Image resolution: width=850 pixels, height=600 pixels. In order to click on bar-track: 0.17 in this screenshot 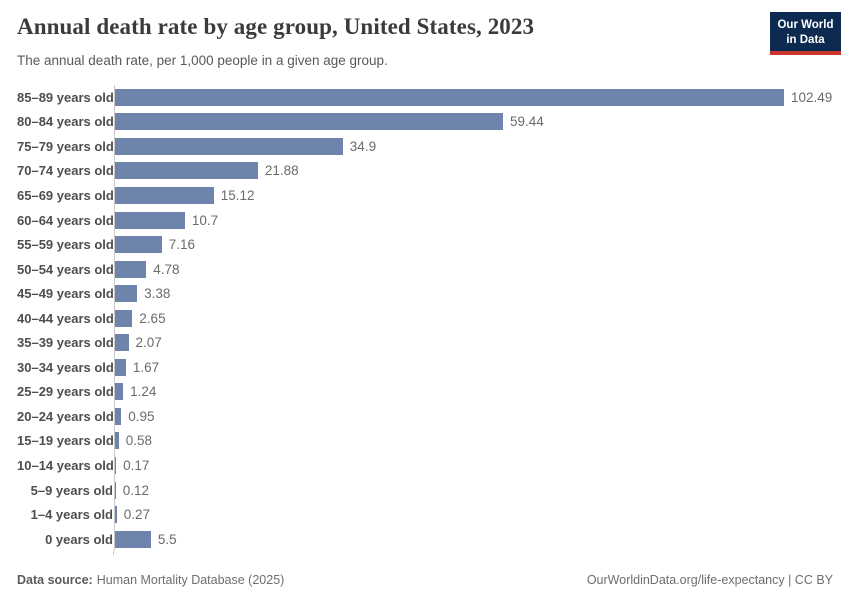, I will do `click(477, 465)`.